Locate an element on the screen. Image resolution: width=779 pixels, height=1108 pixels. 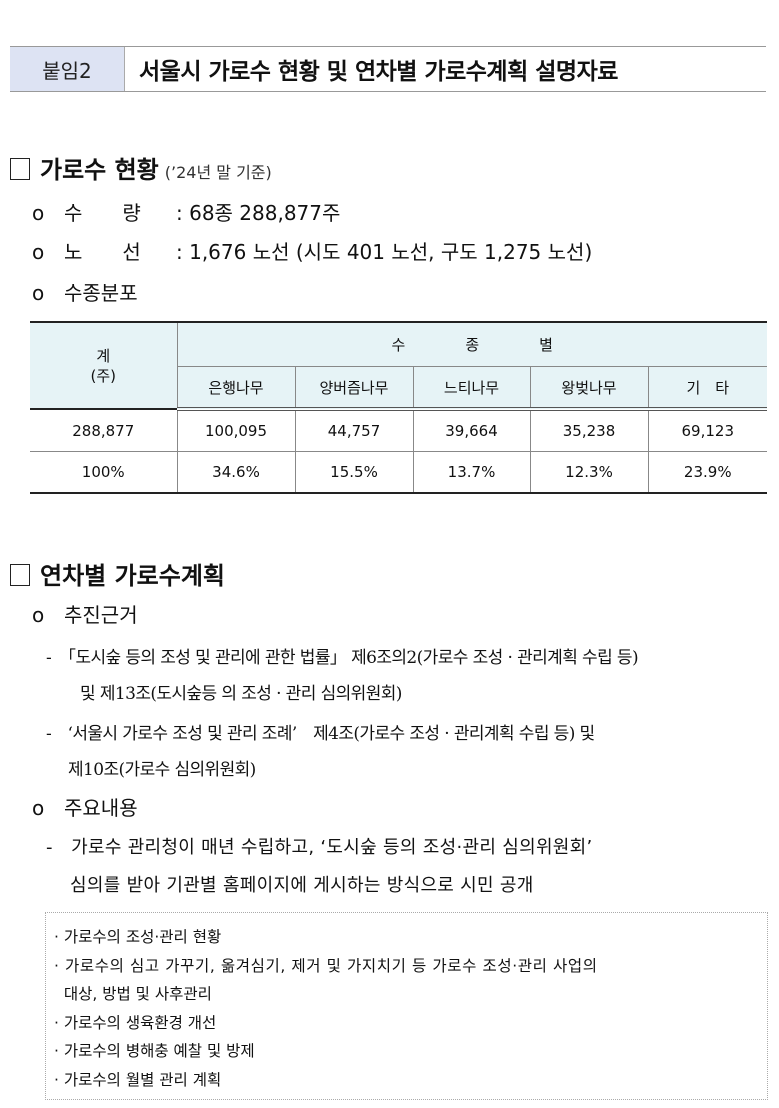
table-cell: 12.3% is located at coordinates (589, 472).